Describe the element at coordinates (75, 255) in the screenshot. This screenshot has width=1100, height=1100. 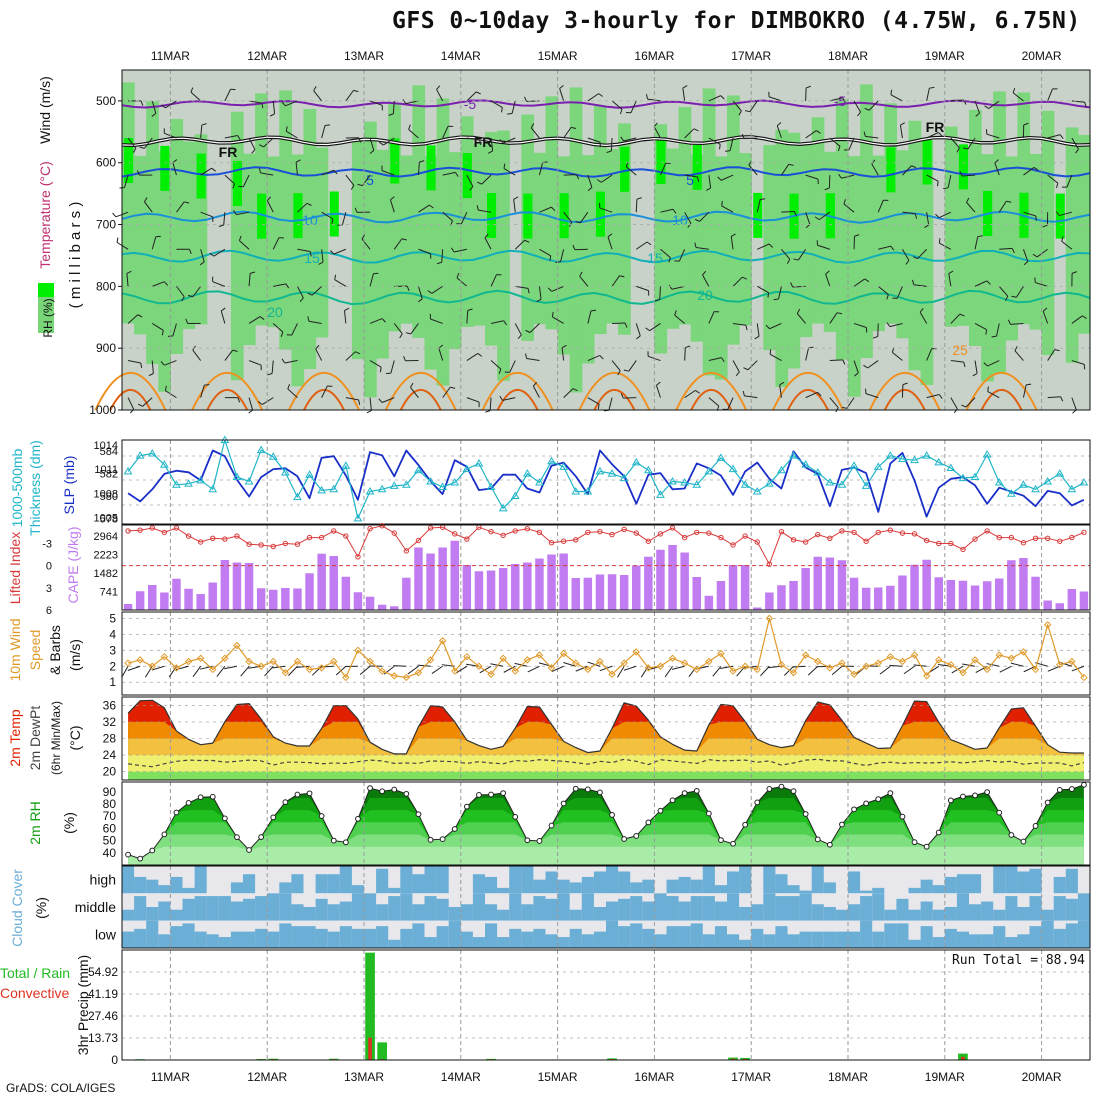
I see `pressure-axis-label: ( m i l l i b a r s )` at that location.